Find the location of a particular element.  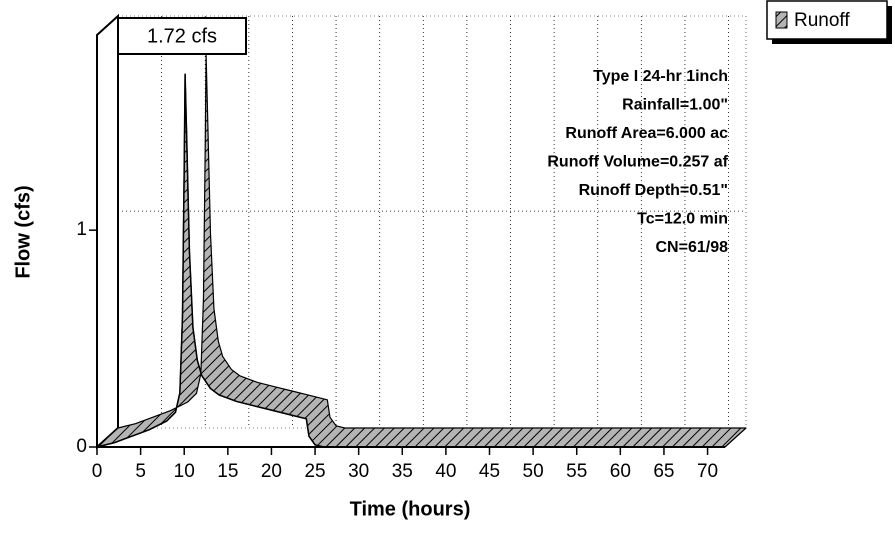

x-axis-label: Time (hours) is located at coordinates (410, 509).